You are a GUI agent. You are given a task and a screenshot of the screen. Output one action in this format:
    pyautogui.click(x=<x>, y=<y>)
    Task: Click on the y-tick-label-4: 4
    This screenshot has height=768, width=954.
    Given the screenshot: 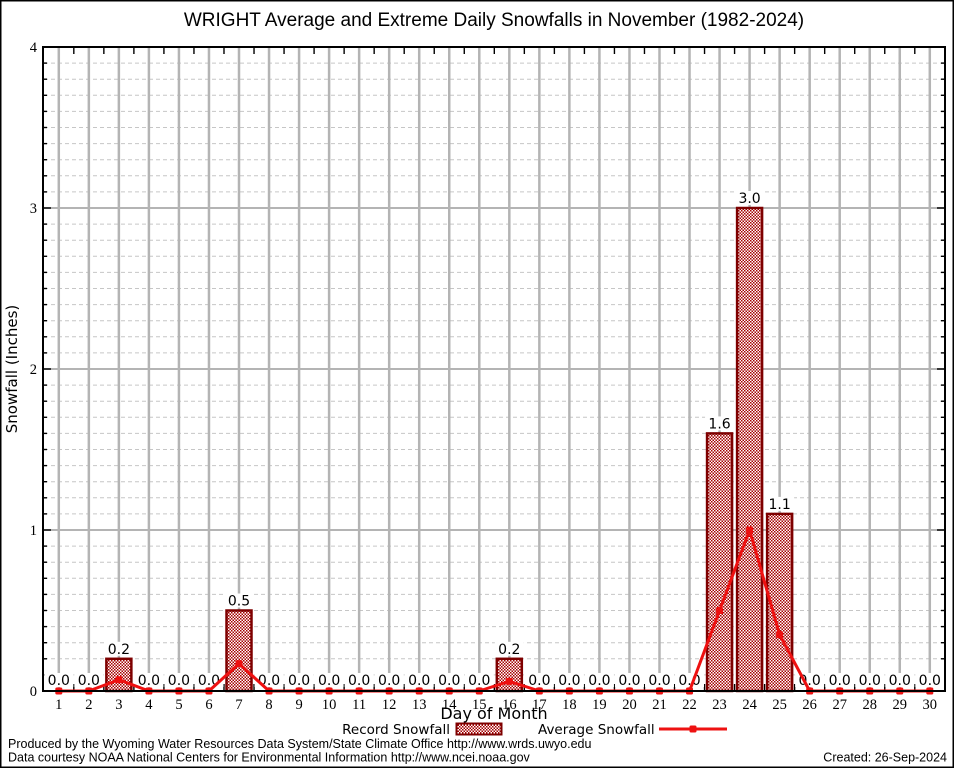 What is the action you would take?
    pyautogui.click(x=34, y=48)
    